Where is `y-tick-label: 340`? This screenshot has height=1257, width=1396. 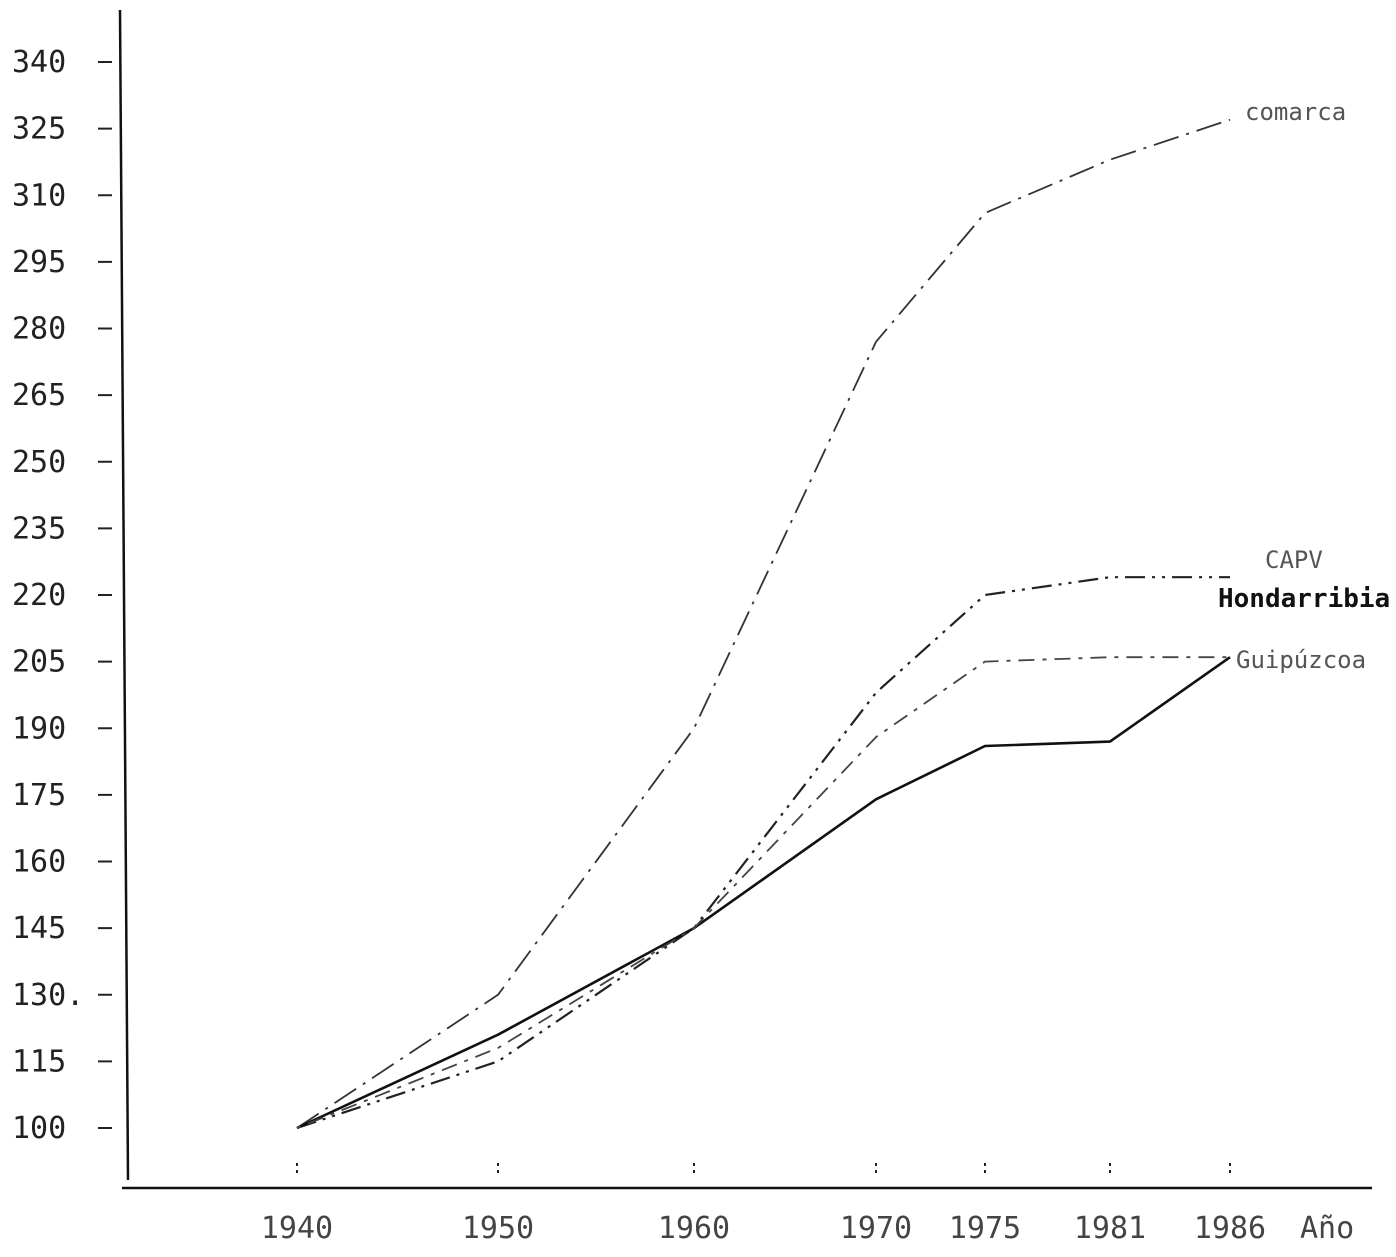
y-tick-label: 340 is located at coordinates (39, 62).